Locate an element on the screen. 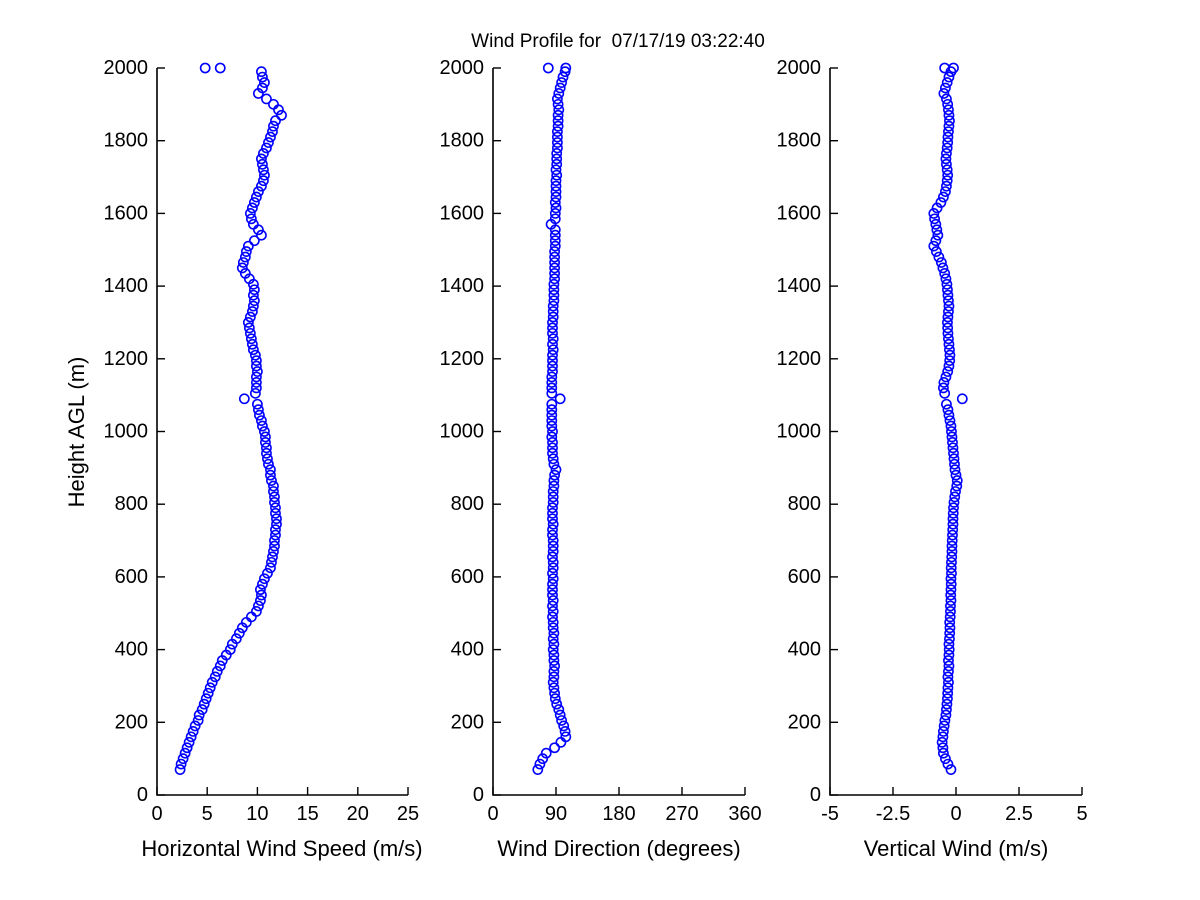  y-tick-label: 2000 is located at coordinates (126, 68).